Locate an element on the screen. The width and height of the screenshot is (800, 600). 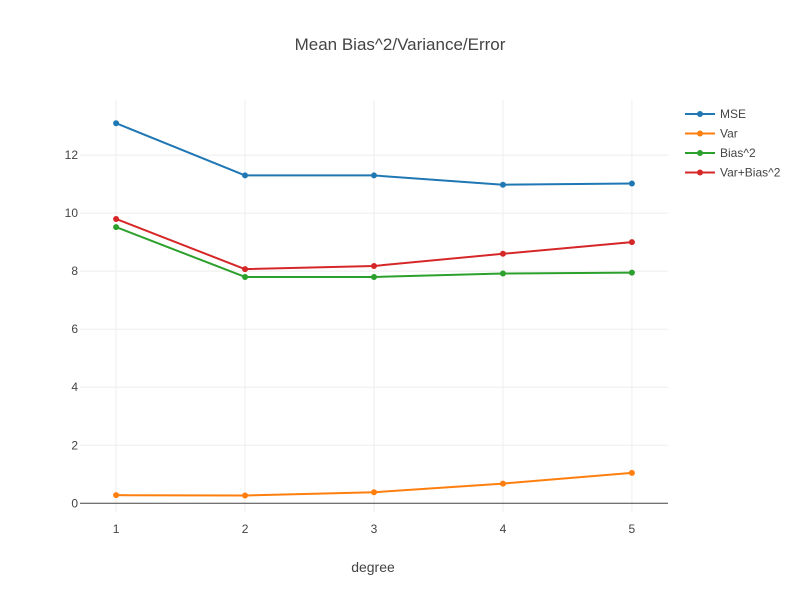
y-tick-label: 0 is located at coordinates (74, 503).